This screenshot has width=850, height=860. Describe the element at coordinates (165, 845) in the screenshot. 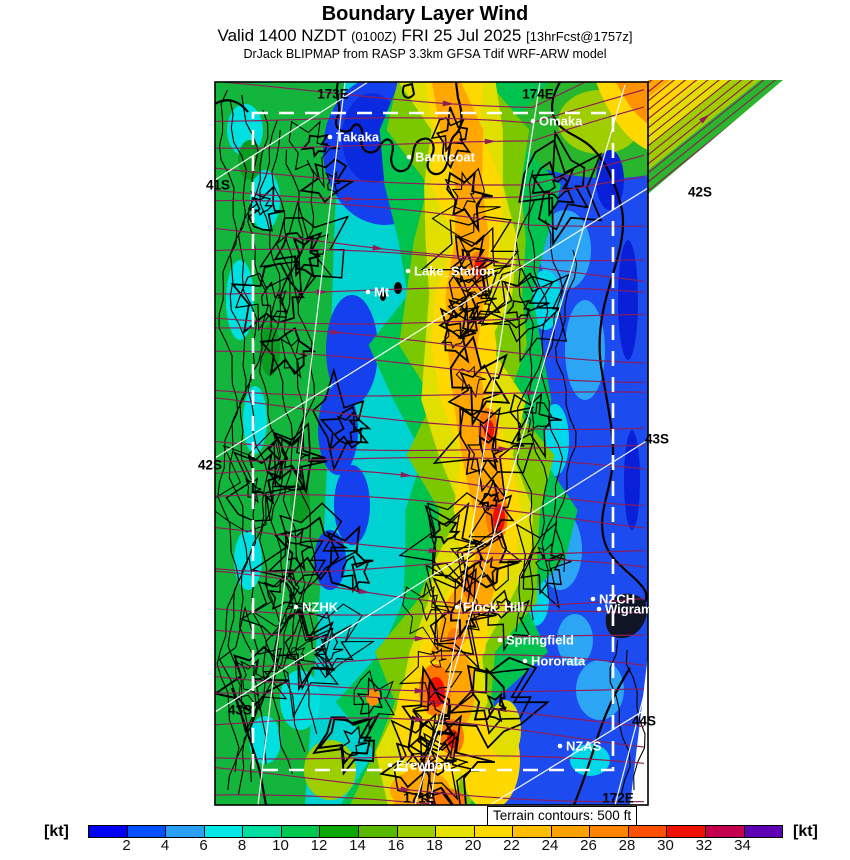

I see `colorbar-tick: 4` at that location.